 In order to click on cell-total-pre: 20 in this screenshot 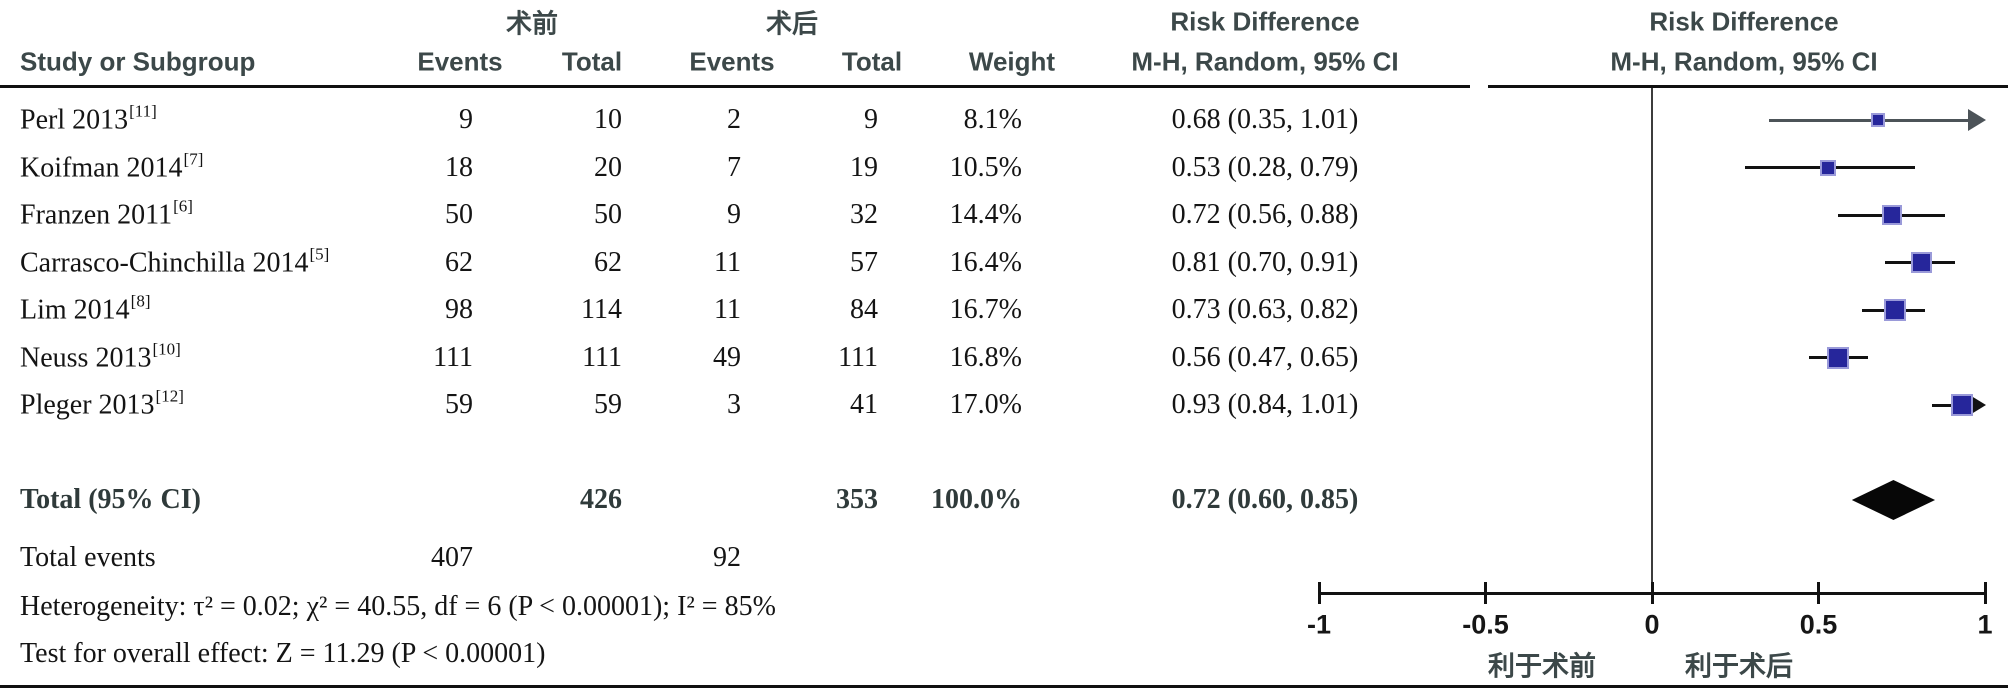, I will do `click(608, 167)`.